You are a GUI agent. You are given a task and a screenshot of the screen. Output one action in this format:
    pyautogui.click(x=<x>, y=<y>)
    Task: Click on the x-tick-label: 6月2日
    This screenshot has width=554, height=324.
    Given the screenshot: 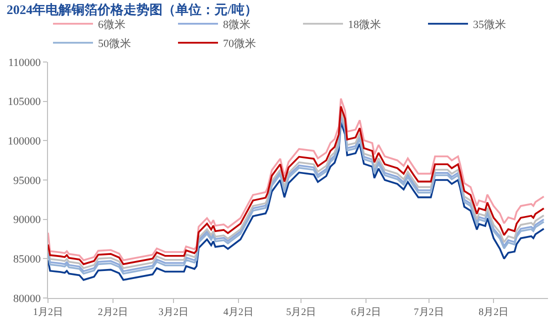 What is the action you would take?
    pyautogui.click(x=365, y=312)
    